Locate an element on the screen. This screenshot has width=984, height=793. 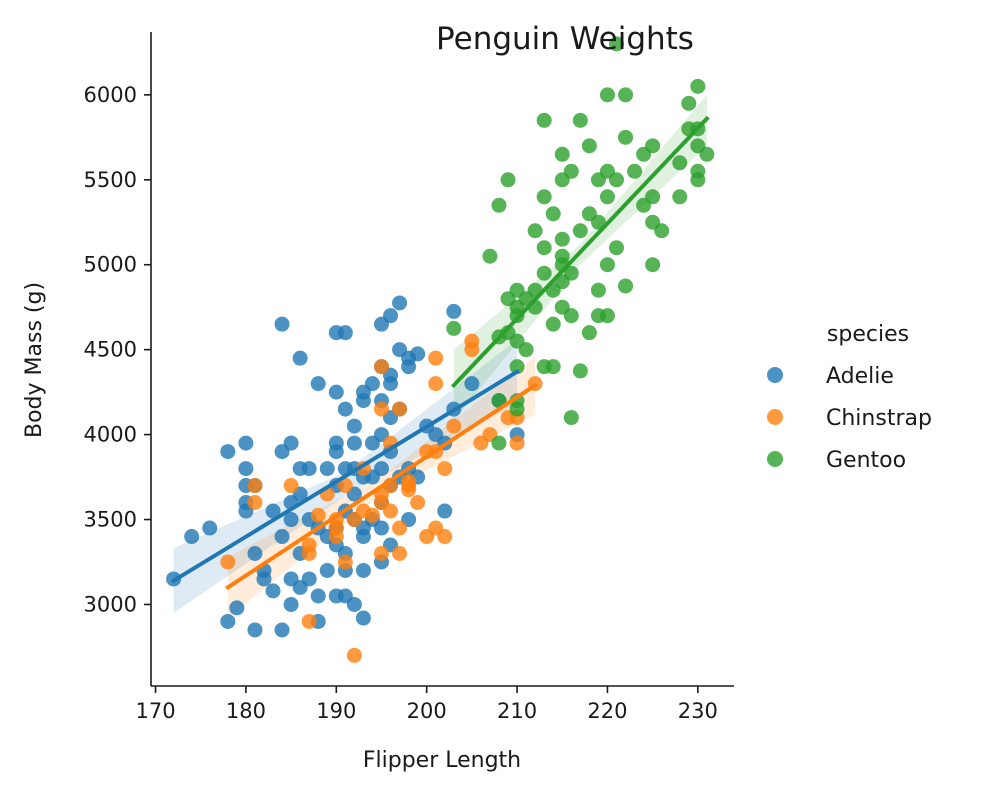
legend-label-gentoo: Gentoo is located at coordinates (866, 460).